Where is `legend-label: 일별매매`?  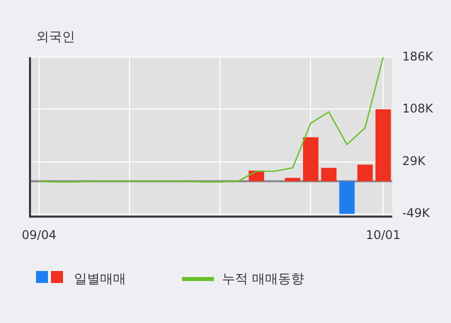 legend-label: 일별매매 is located at coordinates (100, 279).